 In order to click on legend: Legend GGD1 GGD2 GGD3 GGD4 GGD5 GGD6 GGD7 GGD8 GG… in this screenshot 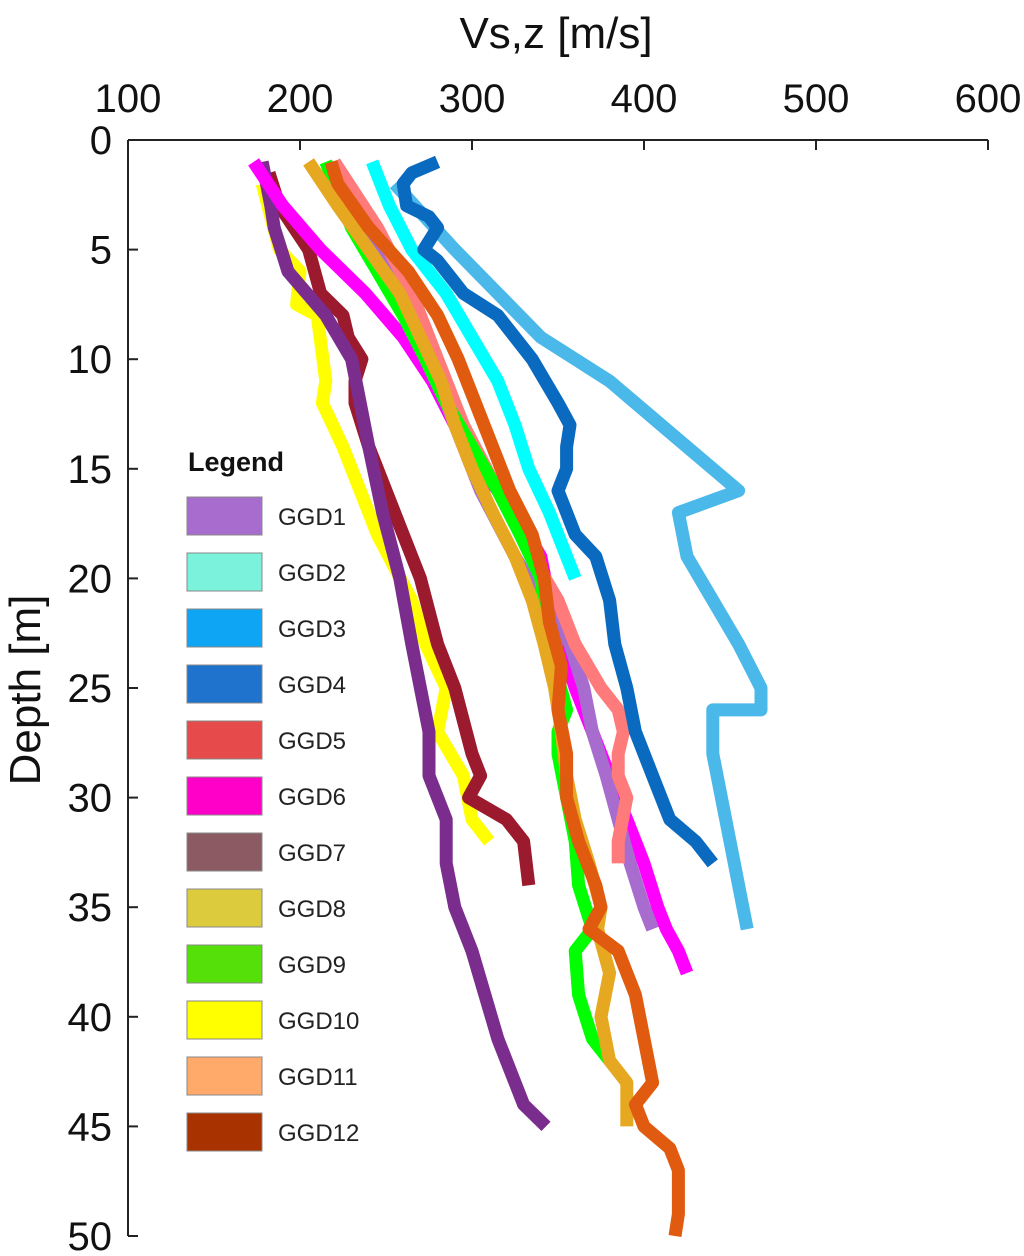, I will do `click(272, 799)`.